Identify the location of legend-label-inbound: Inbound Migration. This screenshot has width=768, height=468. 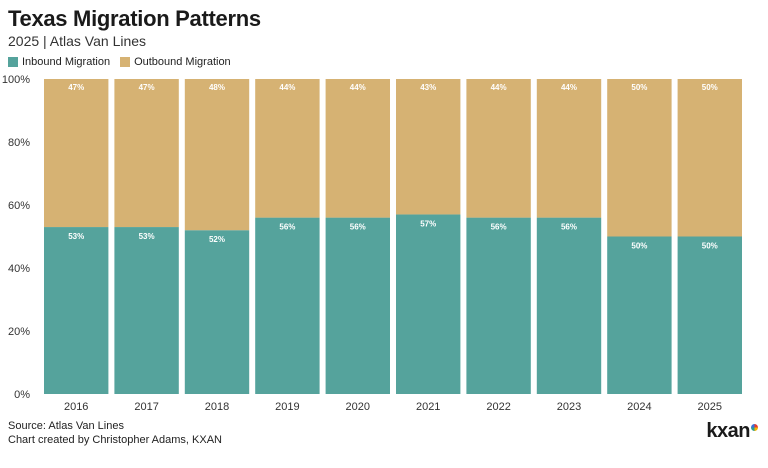
(66, 62).